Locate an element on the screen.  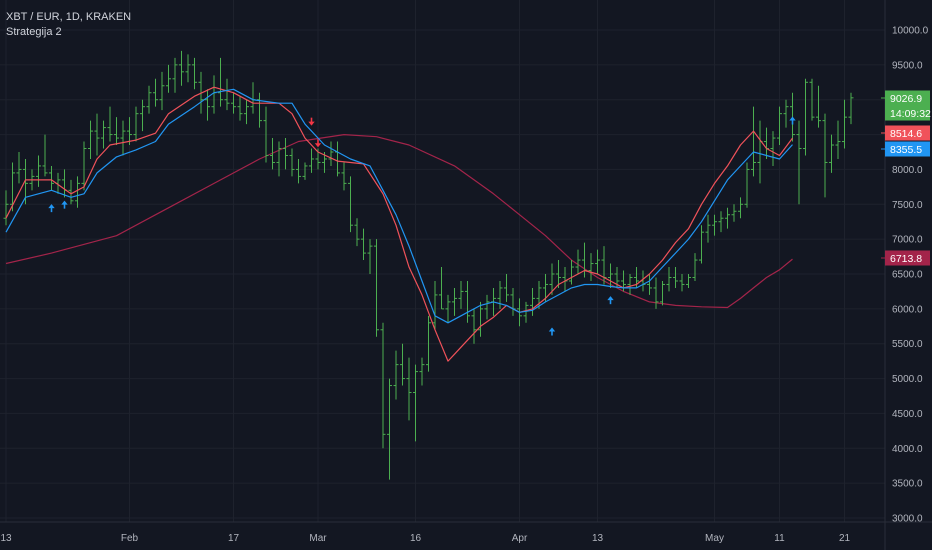
price-tags: 9026.9 14:09:32 8514.6 8355.5 6713.8 is located at coordinates (906, 178).